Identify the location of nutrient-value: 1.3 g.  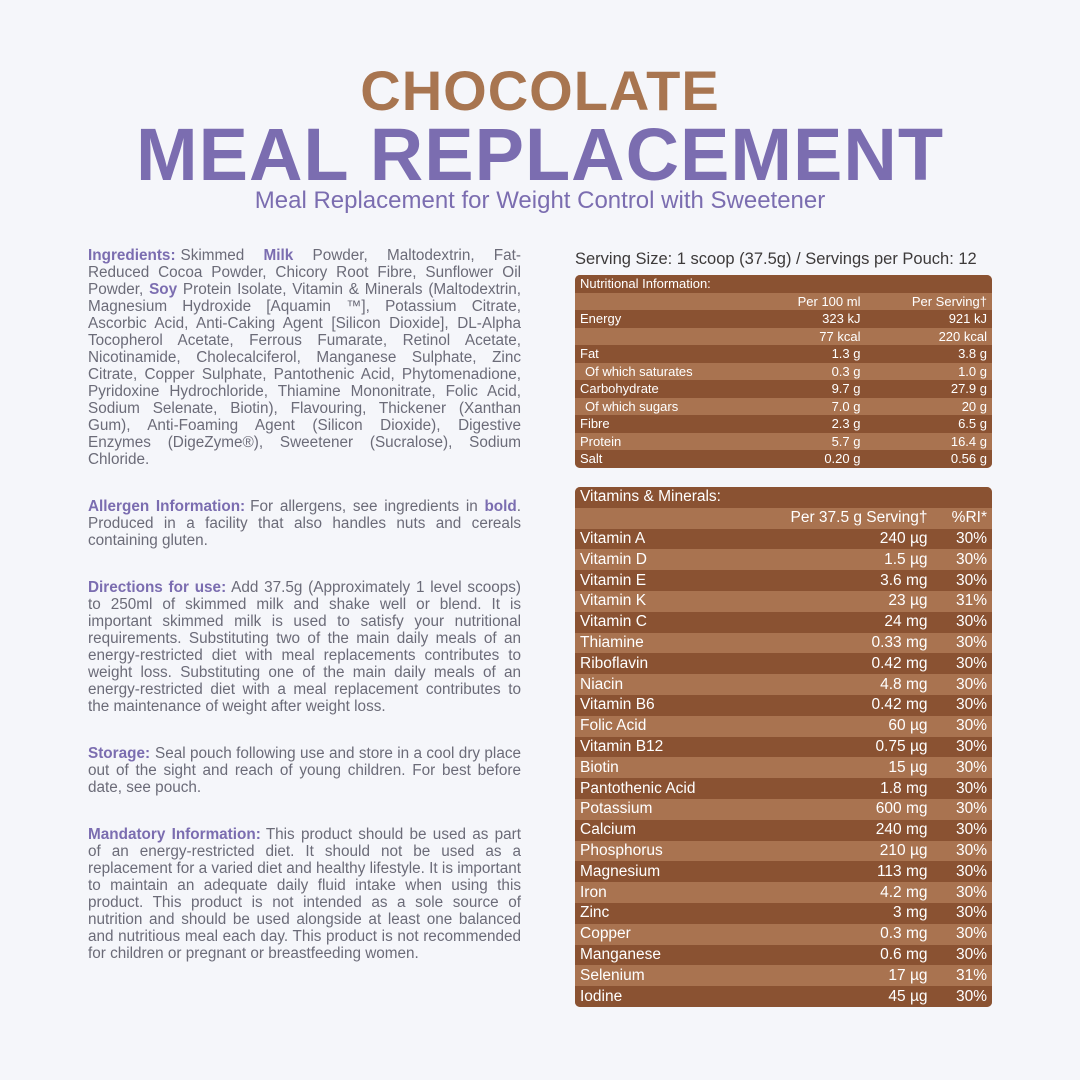
(846, 354).